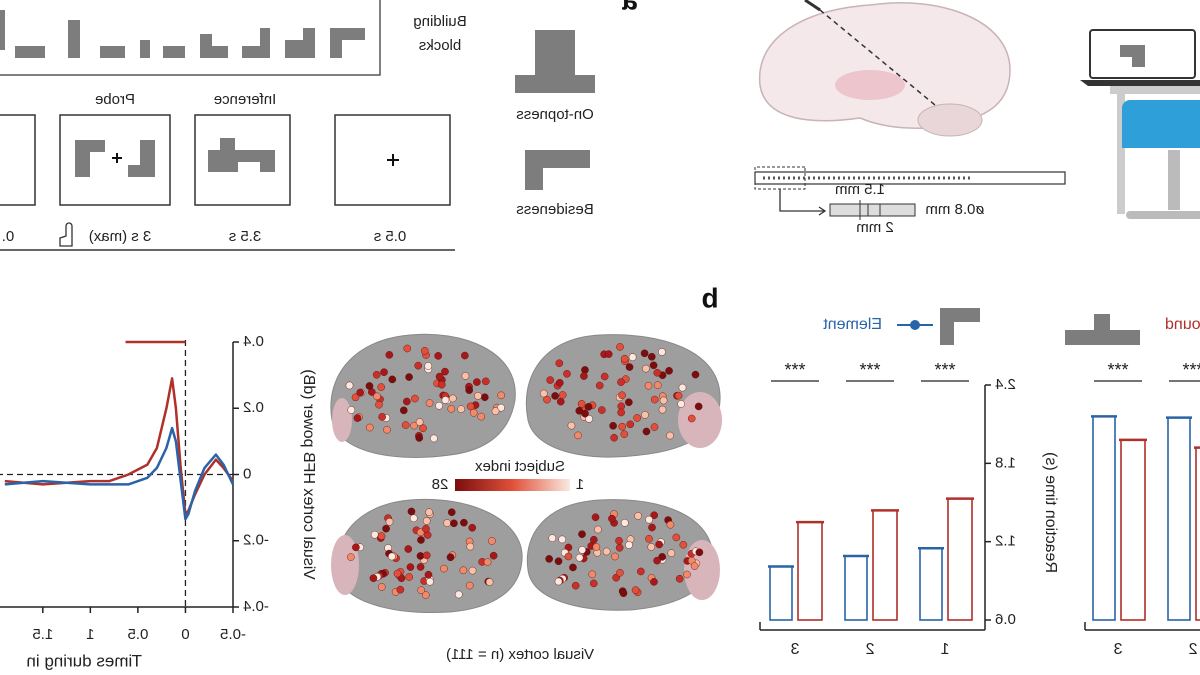 This screenshot has width=1200, height=675. I want to click on besideness-shape, so click(557, 170).